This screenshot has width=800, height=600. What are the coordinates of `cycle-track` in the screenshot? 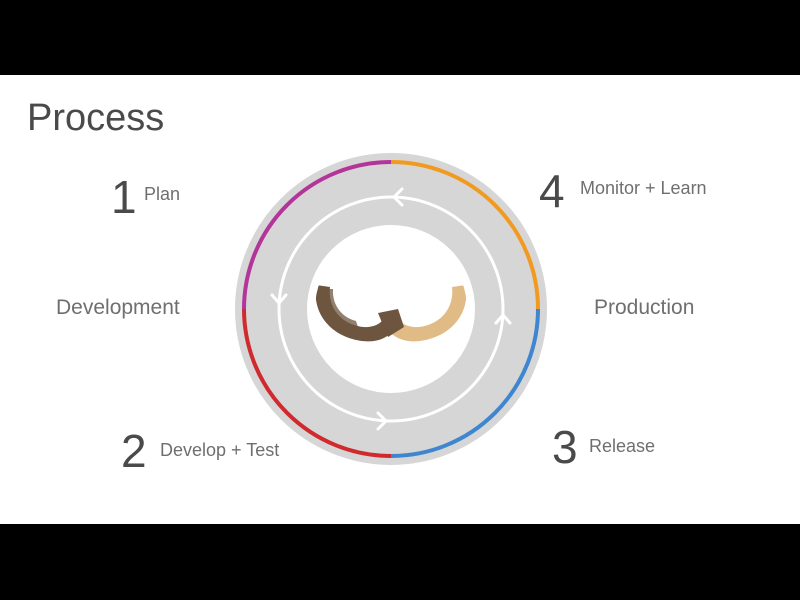 It's located at (391, 309).